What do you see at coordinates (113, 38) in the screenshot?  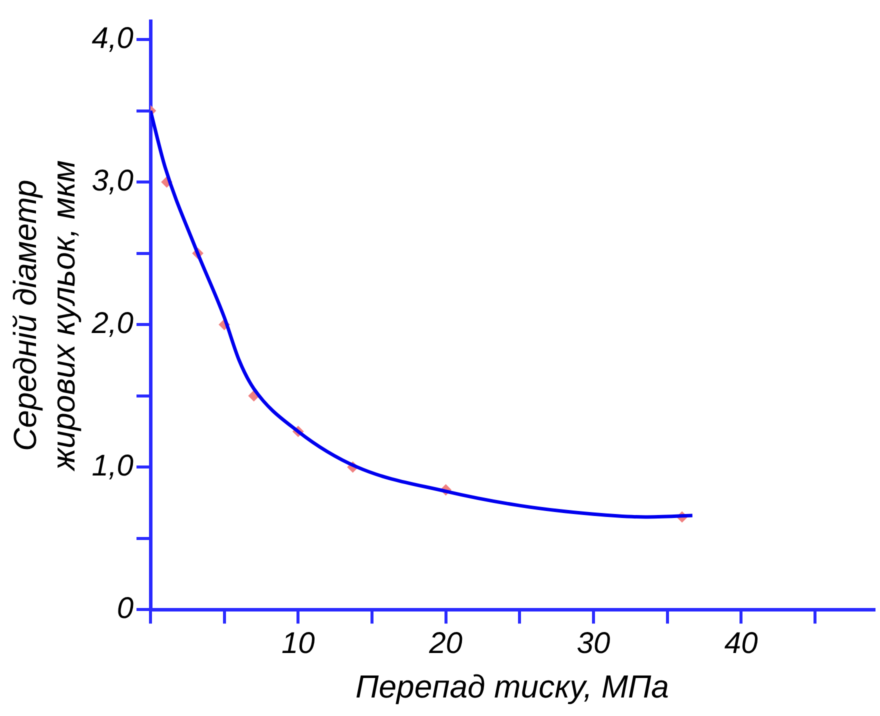 I see `y-tick-label: 4,0` at bounding box center [113, 38].